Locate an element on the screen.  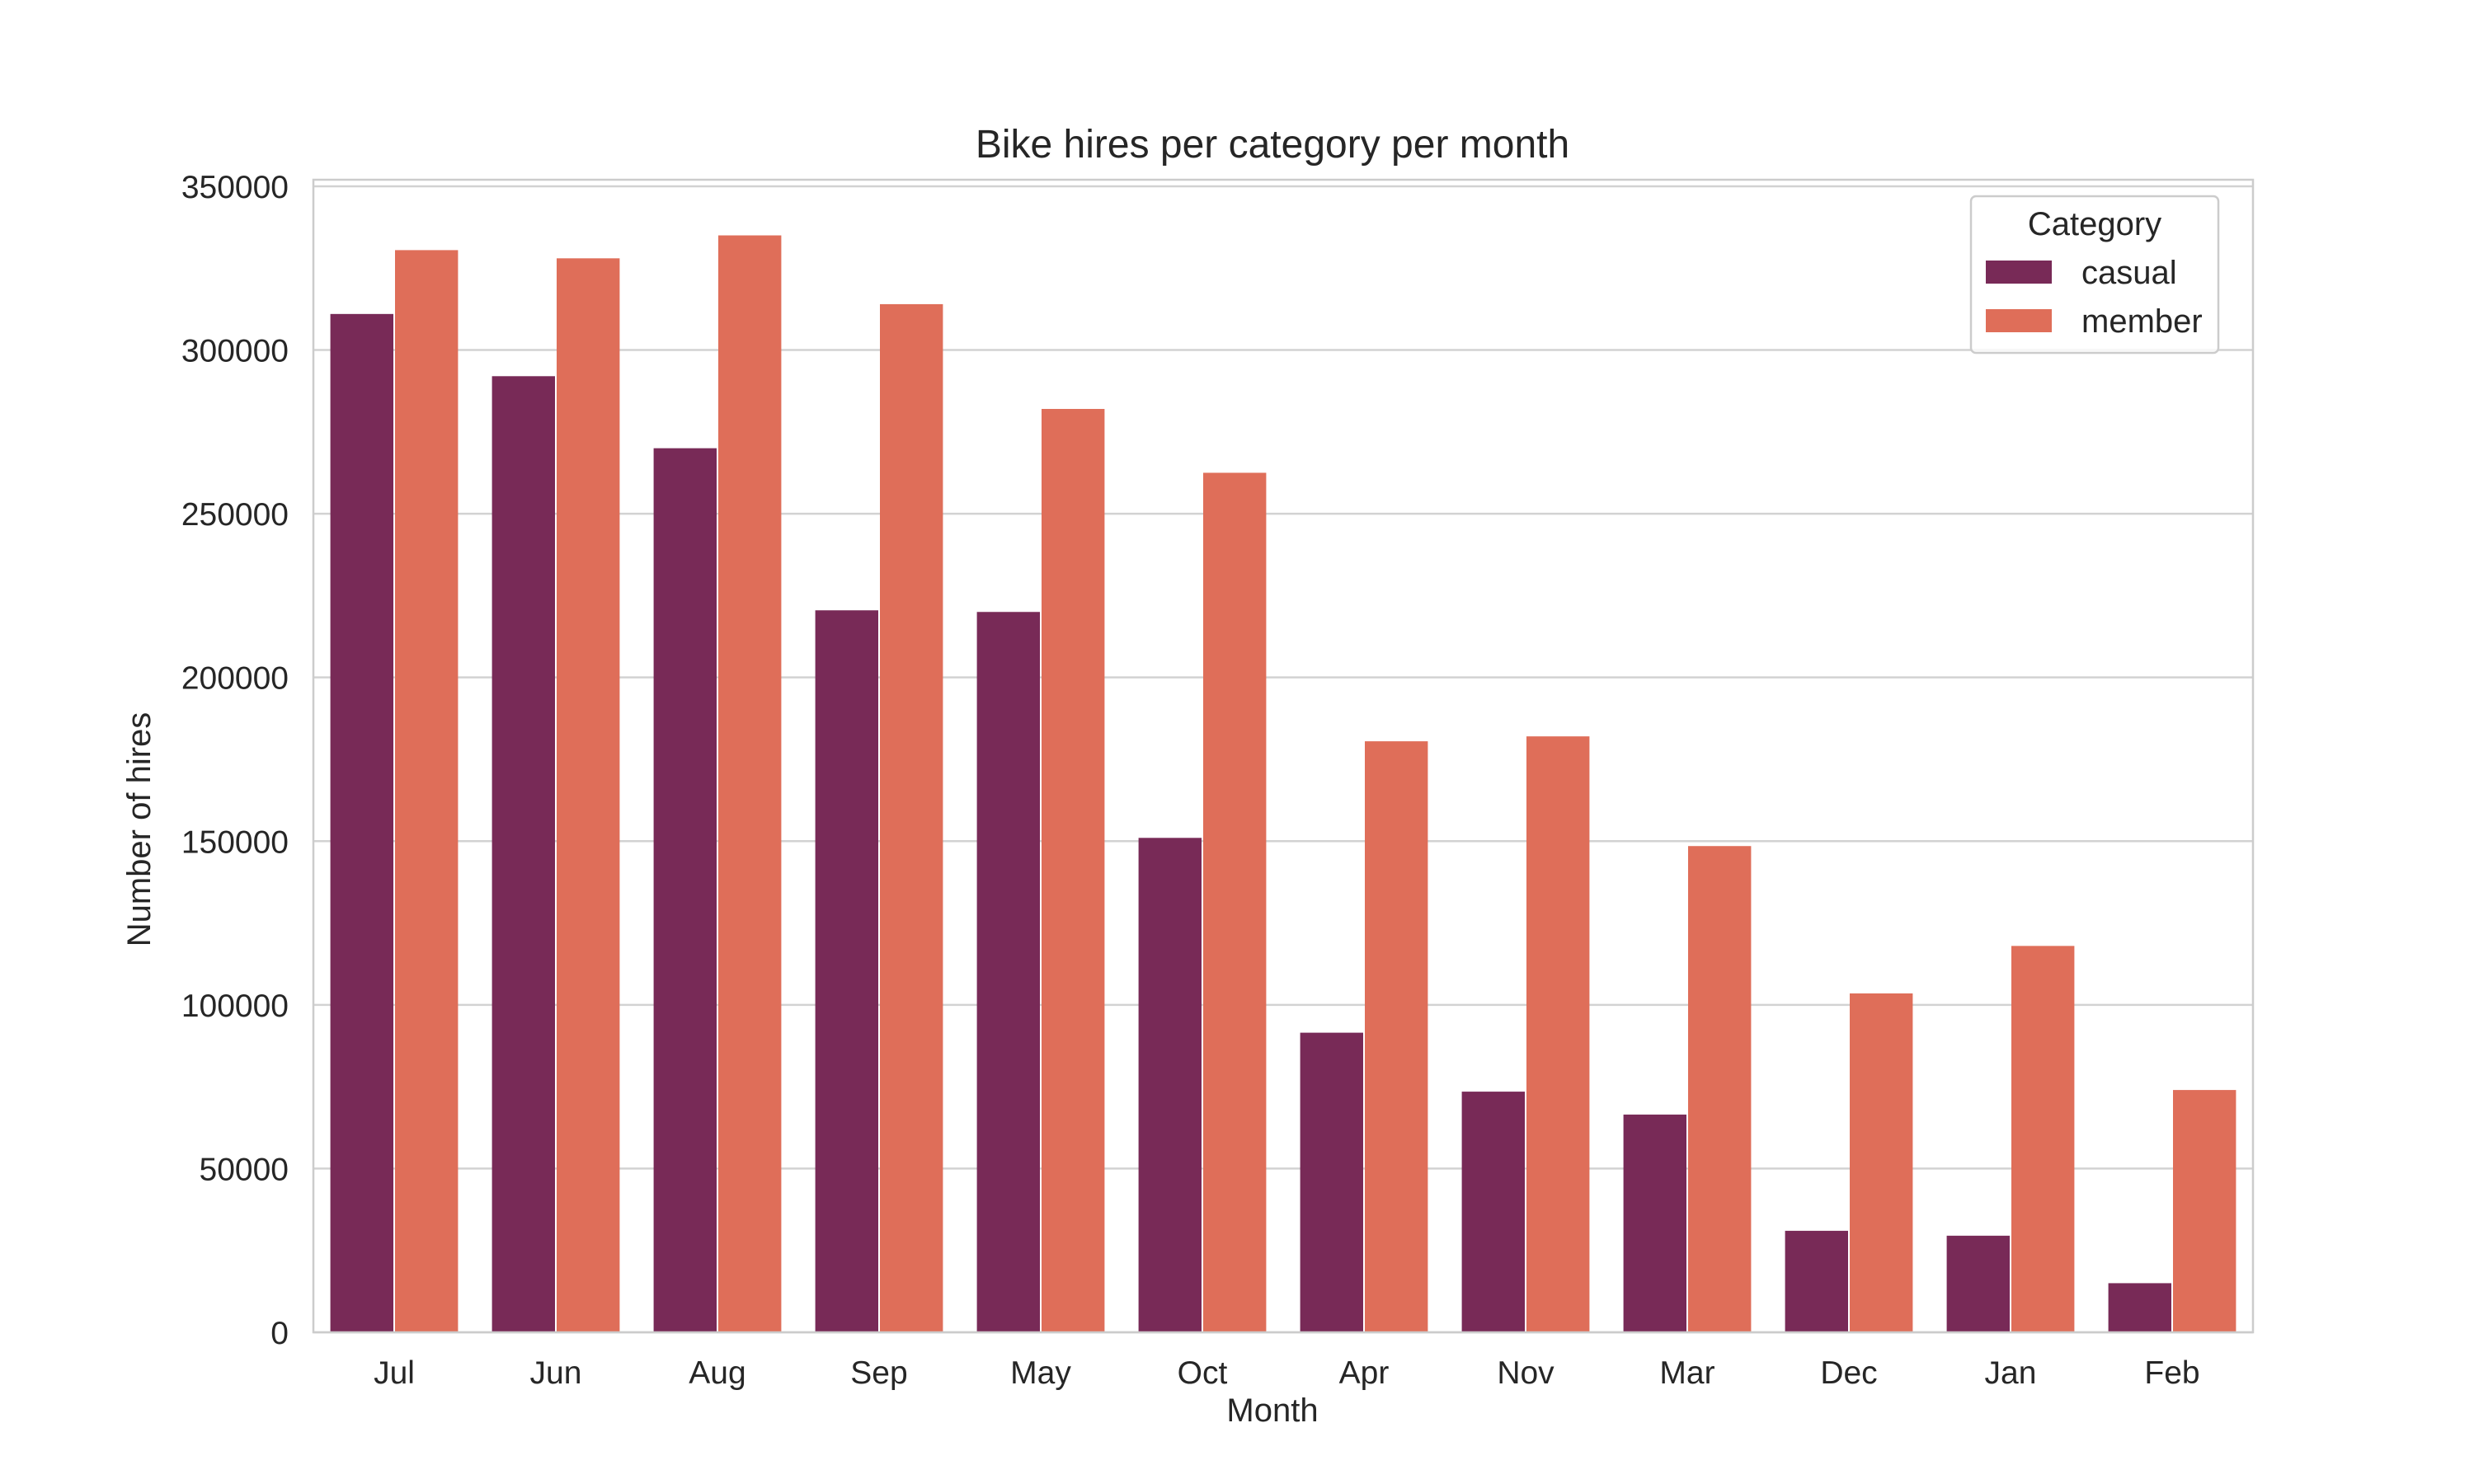
bar-casual-sep is located at coordinates (846, 971).